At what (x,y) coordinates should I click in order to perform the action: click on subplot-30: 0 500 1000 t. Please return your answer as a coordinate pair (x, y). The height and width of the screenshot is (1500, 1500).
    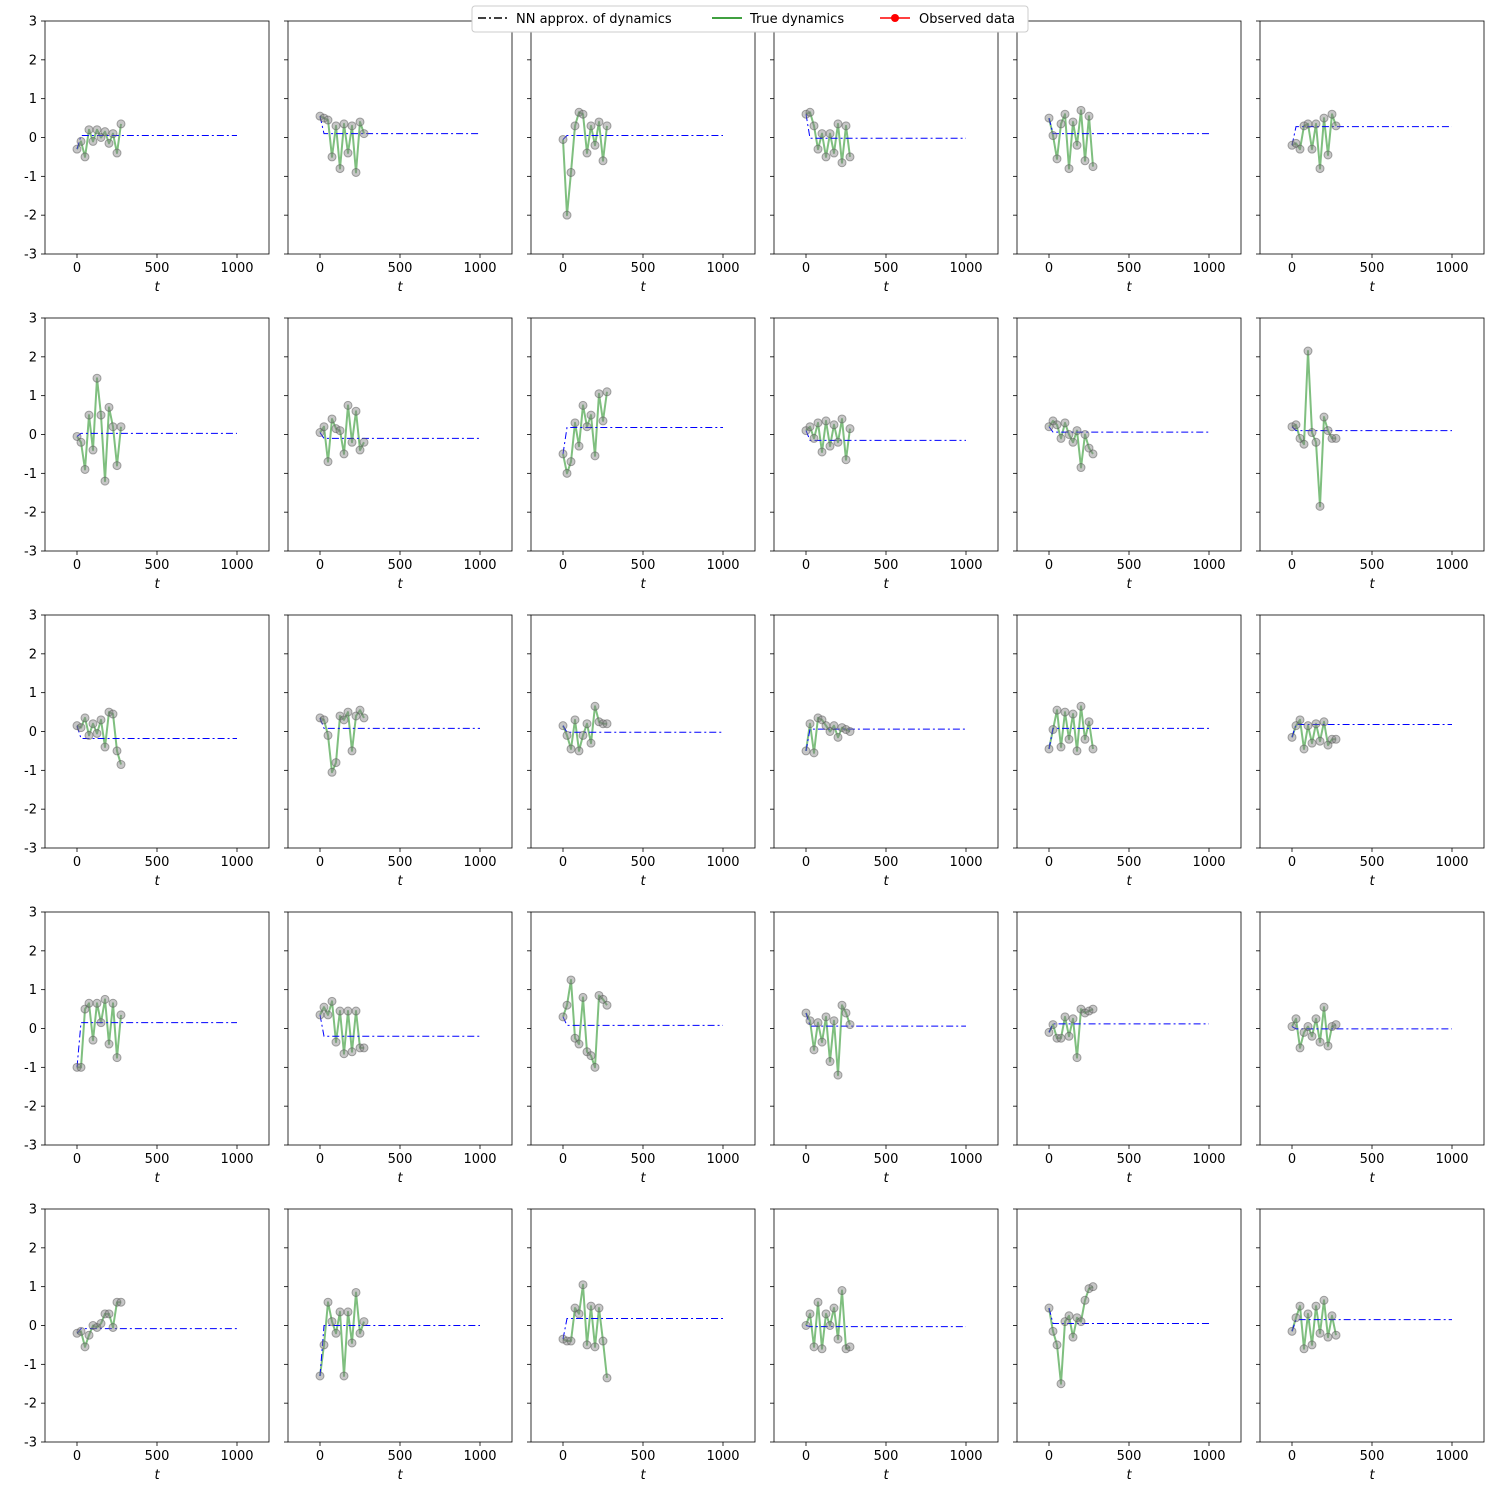
    Looking at the image, I should click on (1370, 1345).